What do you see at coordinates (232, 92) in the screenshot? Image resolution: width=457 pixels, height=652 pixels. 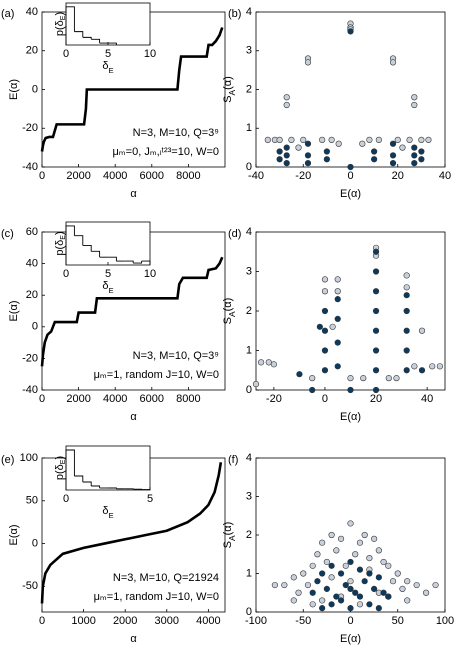 I see `y-axis-label-part: A` at bounding box center [232, 92].